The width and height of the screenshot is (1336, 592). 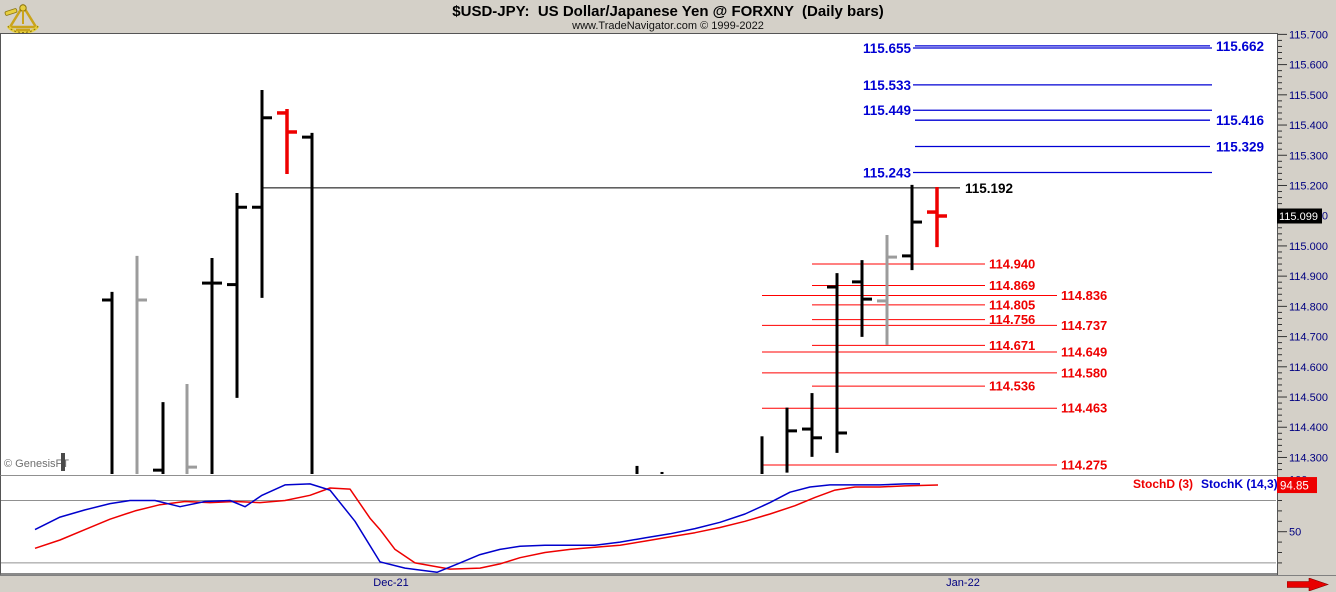 What do you see at coordinates (668, 26) in the screenshot?
I see `chart-subtitle: www.TradeNavigator.com © 1999-2022` at bounding box center [668, 26].